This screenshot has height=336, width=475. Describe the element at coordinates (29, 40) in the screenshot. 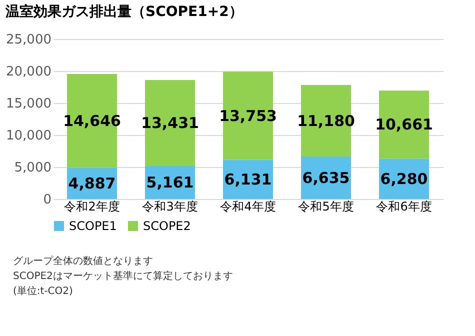

I see `y-tick-label: 25,000` at that location.